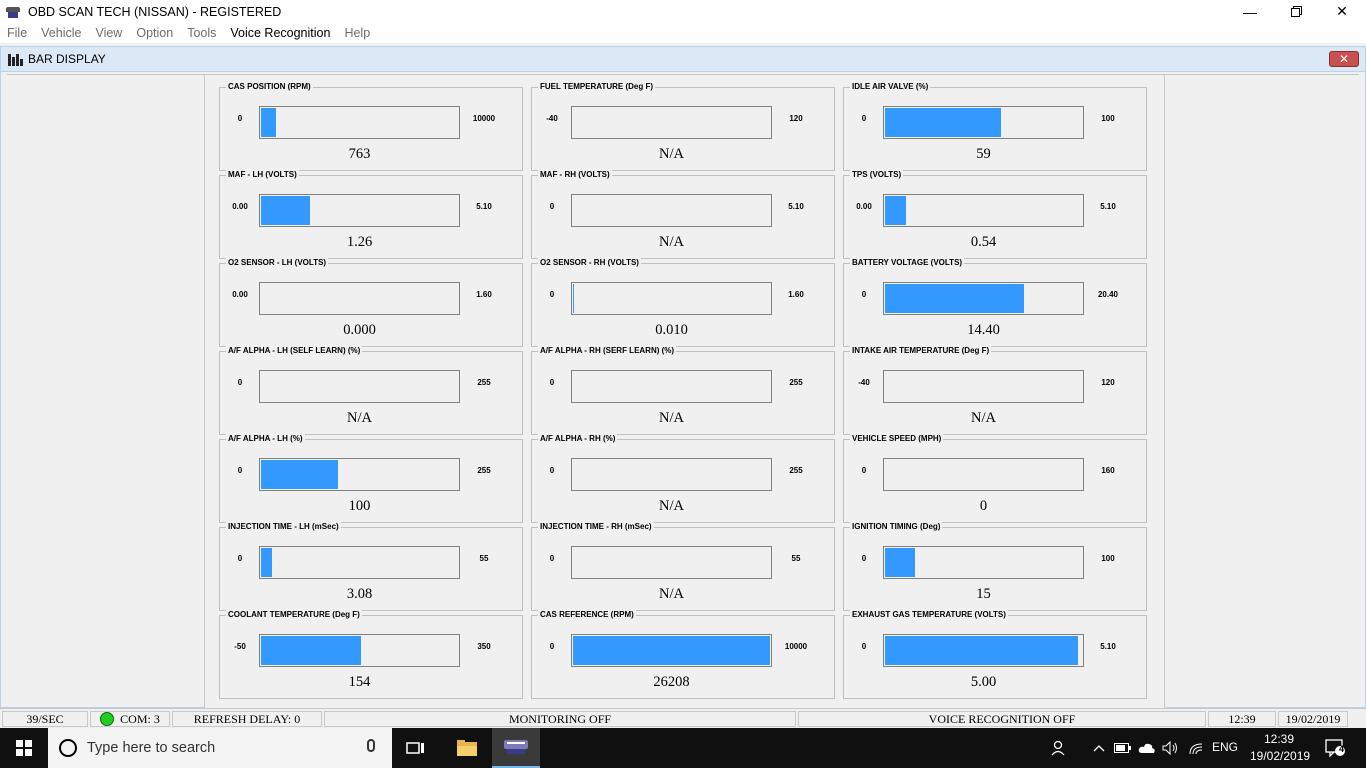 This screenshot has width=1366, height=768. Describe the element at coordinates (1147, 748) in the screenshot. I see `onedrive-button` at that location.